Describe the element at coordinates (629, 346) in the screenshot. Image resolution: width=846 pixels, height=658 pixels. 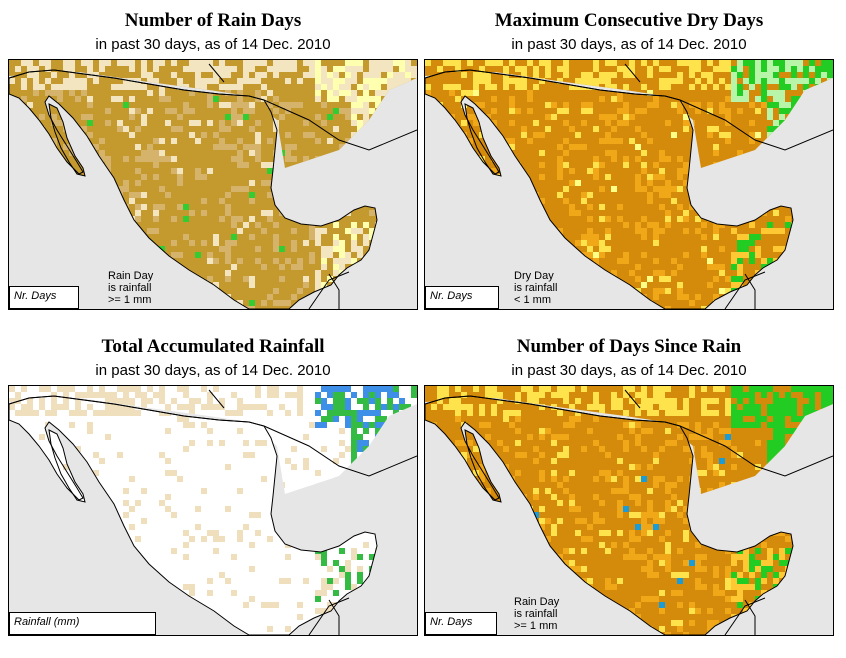
I see `panel-title: Number of Days Since Rain` at that location.